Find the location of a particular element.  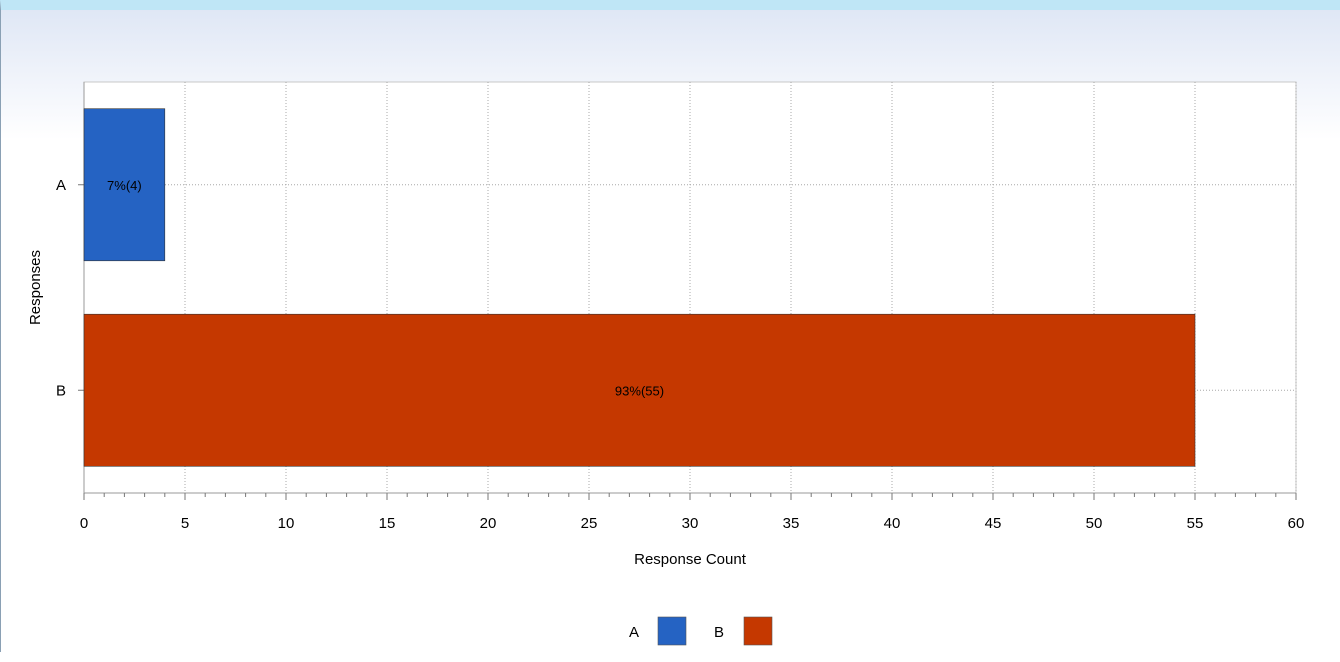

legend-swatch-b is located at coordinates (758, 631).